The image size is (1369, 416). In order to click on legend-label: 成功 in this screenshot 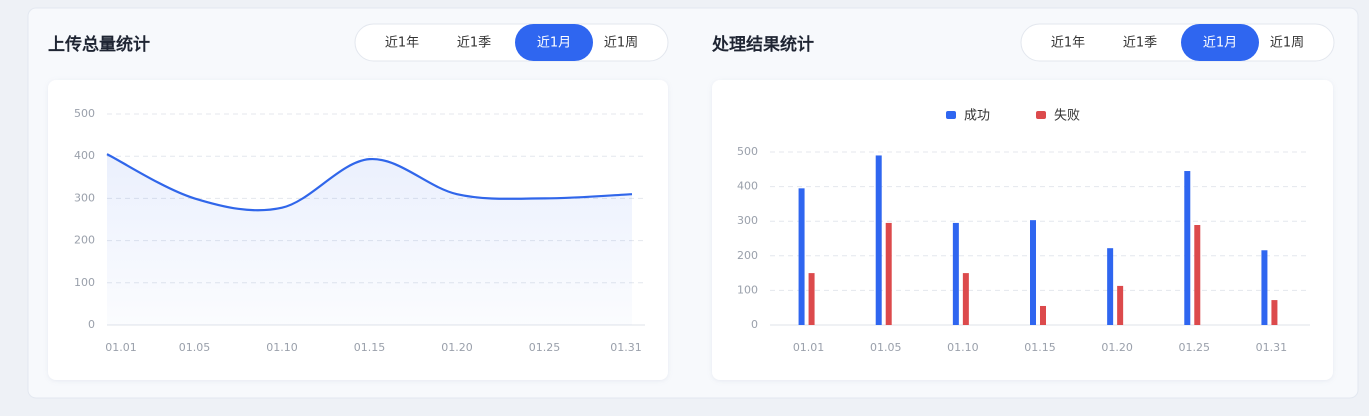, I will do `click(977, 116)`.